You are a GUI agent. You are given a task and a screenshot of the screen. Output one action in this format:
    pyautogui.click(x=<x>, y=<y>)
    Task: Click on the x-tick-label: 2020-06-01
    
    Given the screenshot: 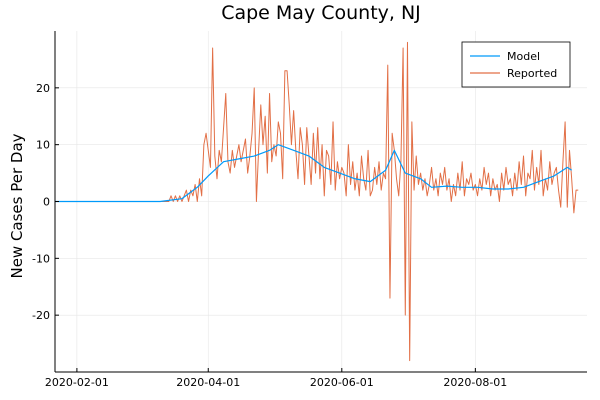 What is the action you would take?
    pyautogui.click(x=342, y=382)
    